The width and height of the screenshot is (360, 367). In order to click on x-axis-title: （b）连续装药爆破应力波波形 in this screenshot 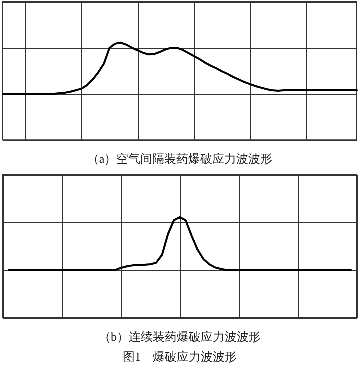, I will do `click(180, 337)`.